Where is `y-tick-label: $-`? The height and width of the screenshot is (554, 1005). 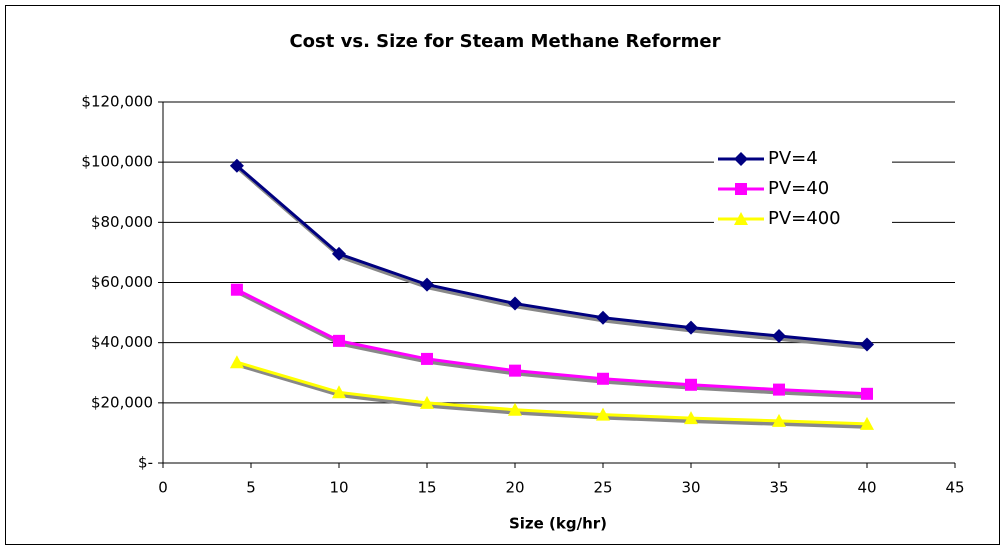 y-tick-label: $- is located at coordinates (145, 463).